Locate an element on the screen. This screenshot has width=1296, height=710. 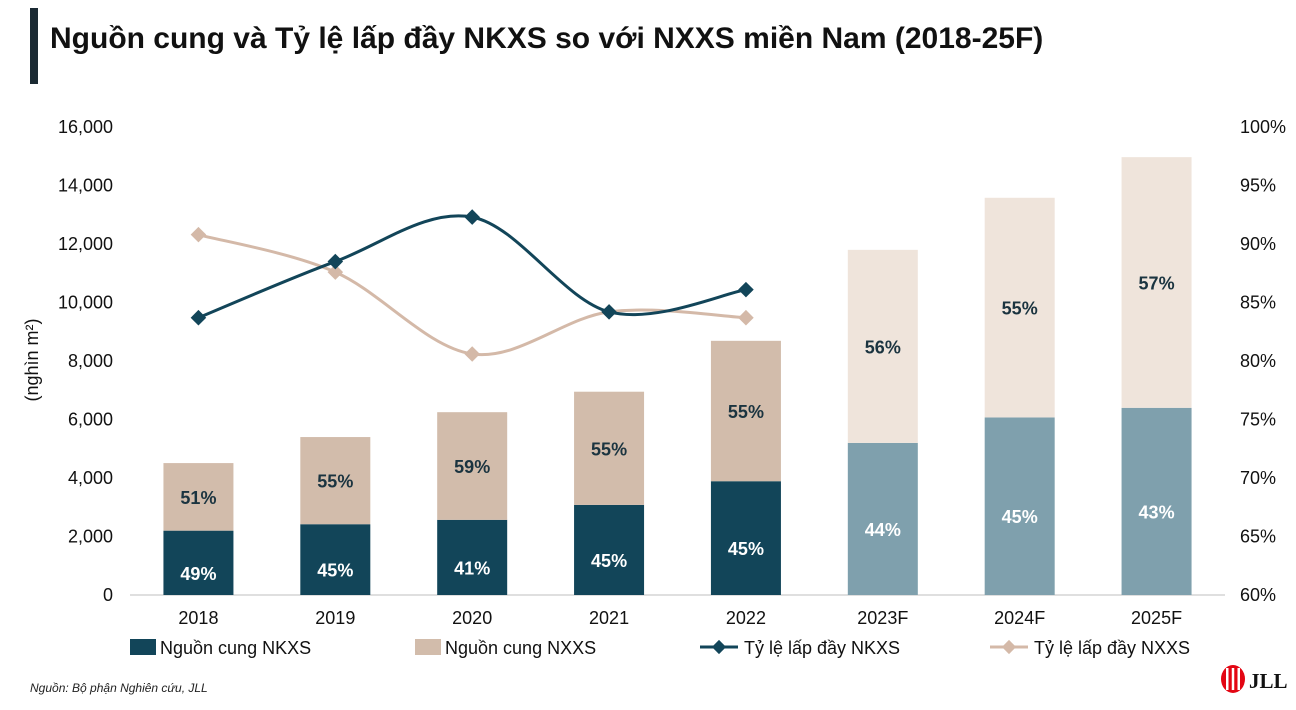
bar-nxxs-label: 59% is located at coordinates (472, 467).